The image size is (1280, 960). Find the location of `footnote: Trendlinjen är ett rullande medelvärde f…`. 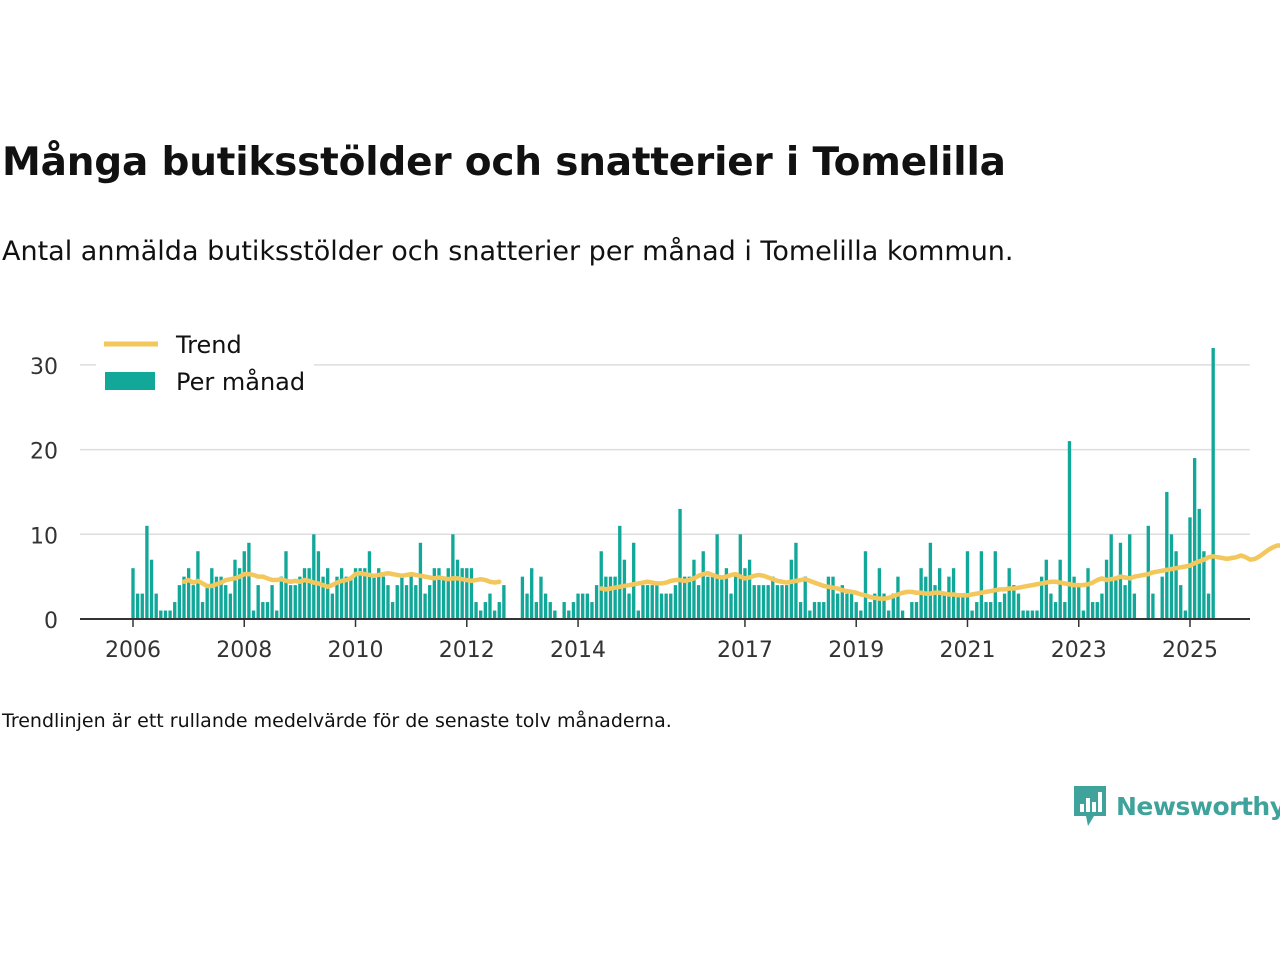

footnote: Trendlinjen är ett rullande medelvärde f… is located at coordinates (337, 721).